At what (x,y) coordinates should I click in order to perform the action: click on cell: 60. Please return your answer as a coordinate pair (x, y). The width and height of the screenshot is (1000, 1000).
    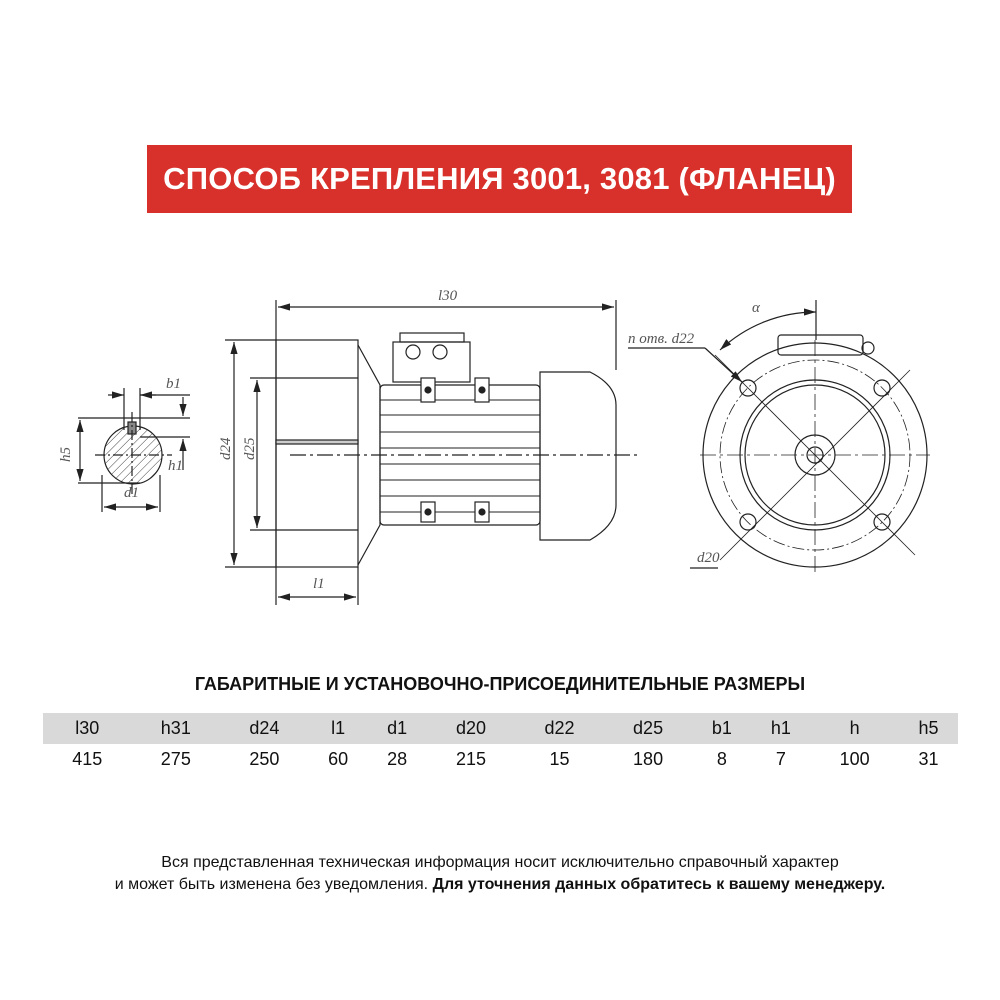
    Looking at the image, I should click on (338, 759).